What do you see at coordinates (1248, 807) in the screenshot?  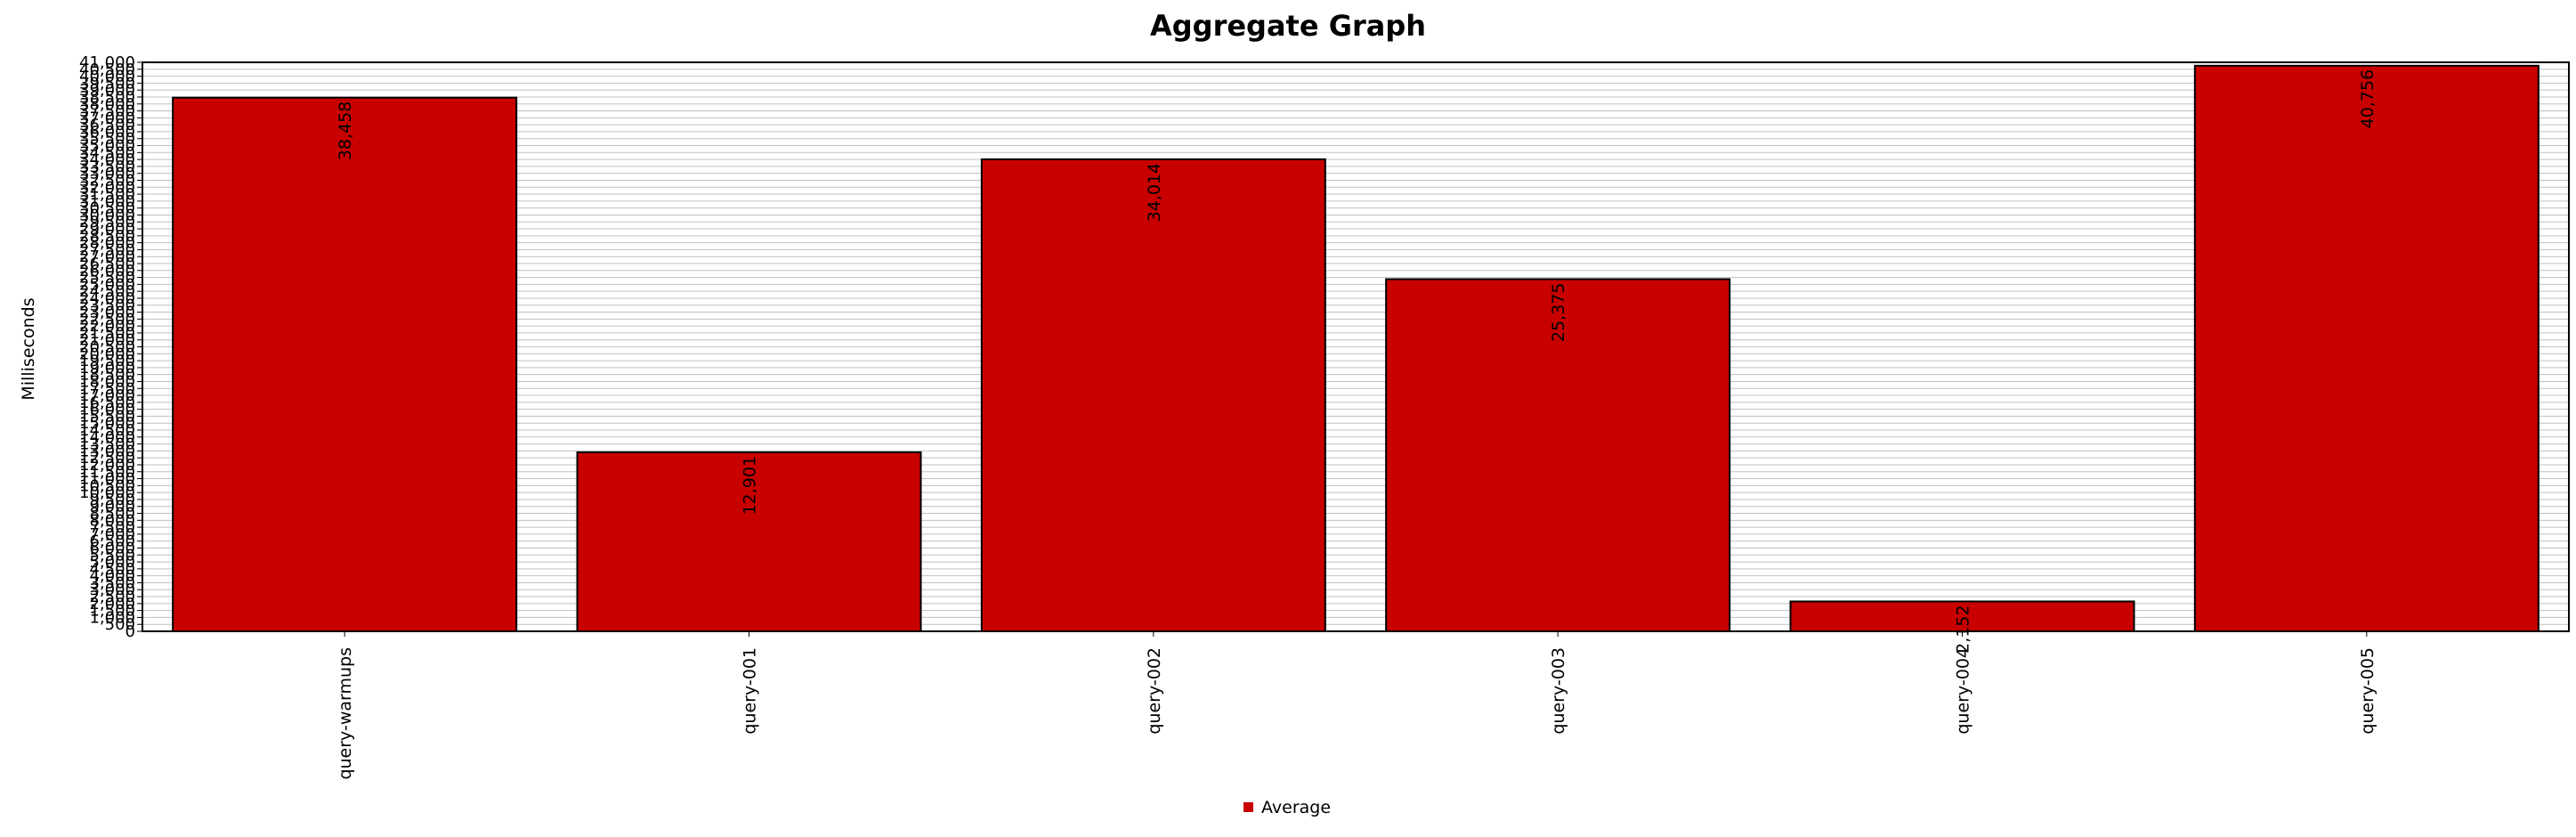 I see `legend-swatch-average` at bounding box center [1248, 807].